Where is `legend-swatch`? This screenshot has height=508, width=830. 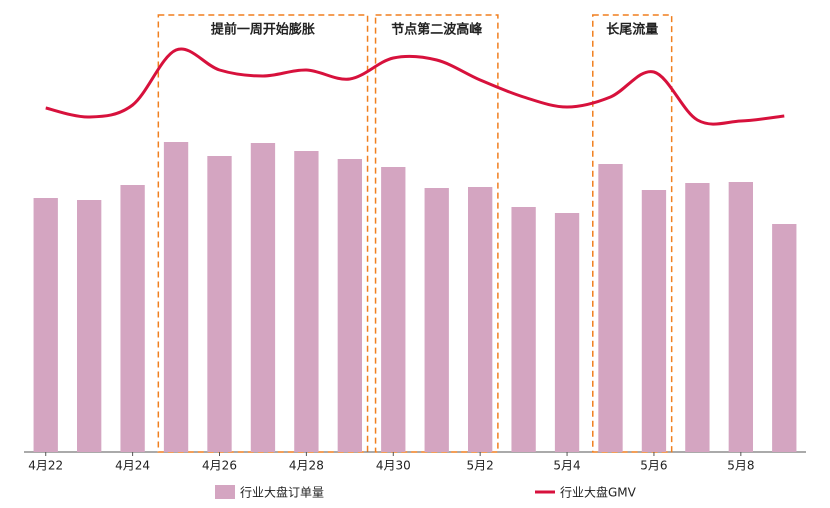
legend-swatch is located at coordinates (225, 492).